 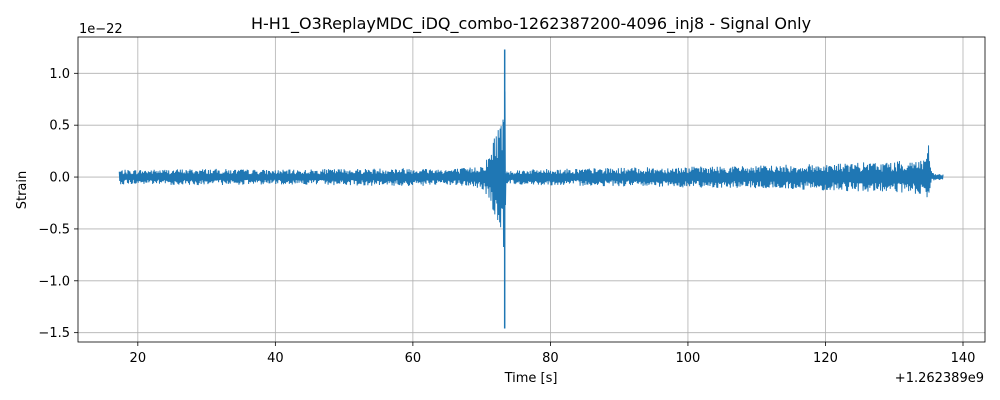 I want to click on y-tick-label: −1.0, so click(x=54, y=281).